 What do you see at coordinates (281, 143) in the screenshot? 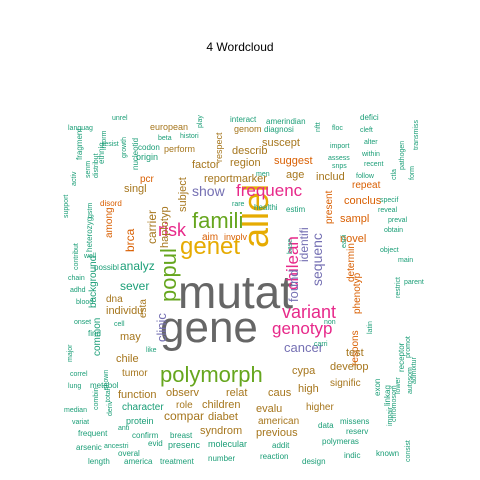
I see `word-suscept: suscept` at bounding box center [281, 143].